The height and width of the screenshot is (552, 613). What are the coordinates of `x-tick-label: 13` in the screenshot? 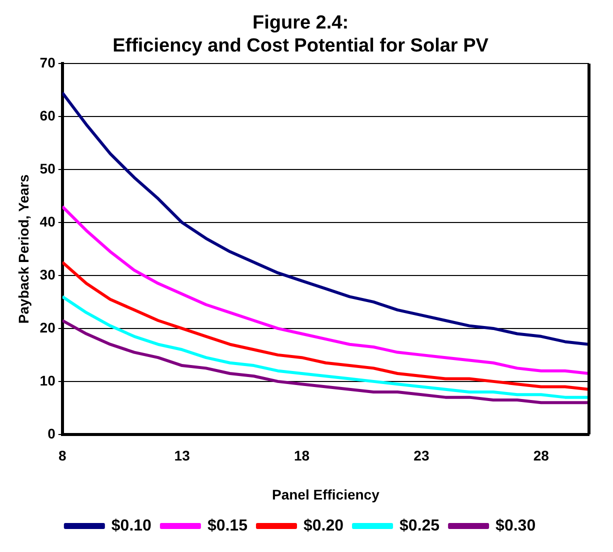 It's located at (182, 456).